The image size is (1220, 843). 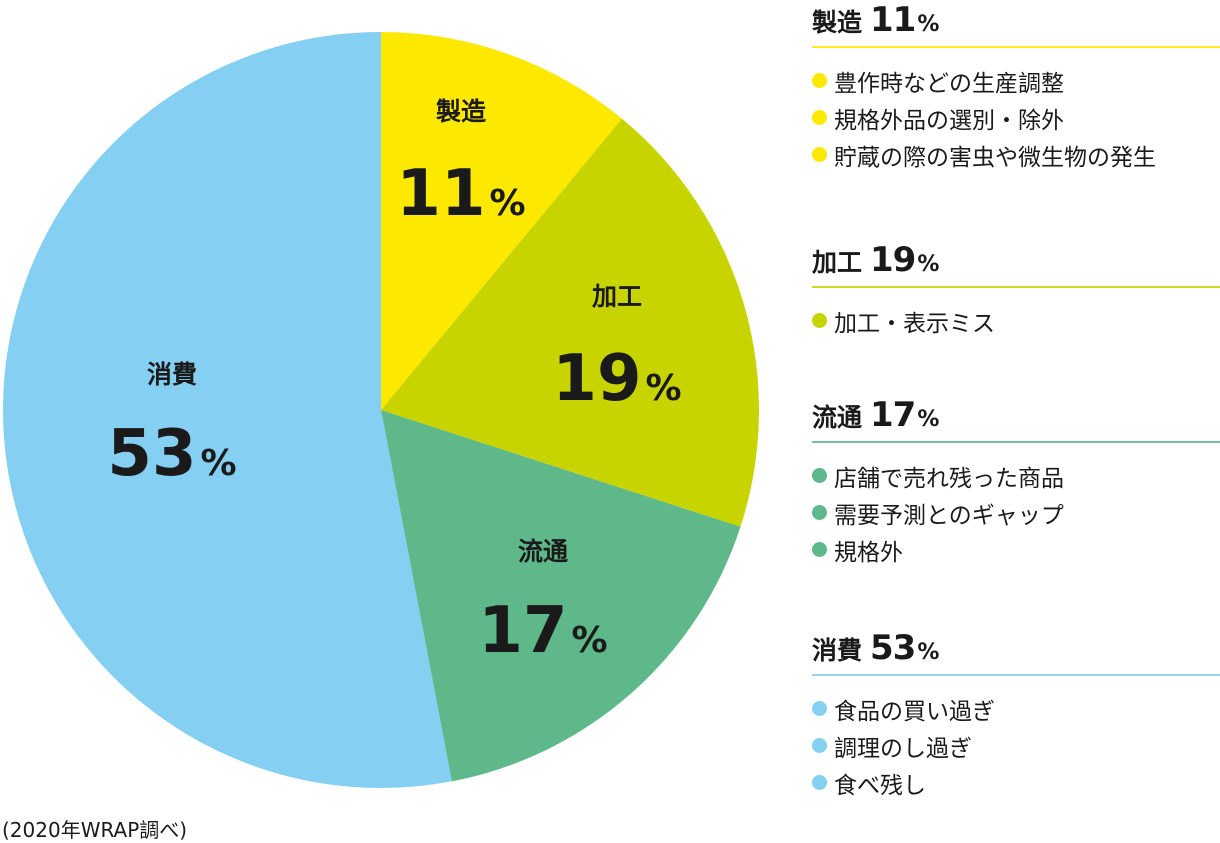 What do you see at coordinates (616, 379) in the screenshot?
I see `slice-value-processing: 19%` at bounding box center [616, 379].